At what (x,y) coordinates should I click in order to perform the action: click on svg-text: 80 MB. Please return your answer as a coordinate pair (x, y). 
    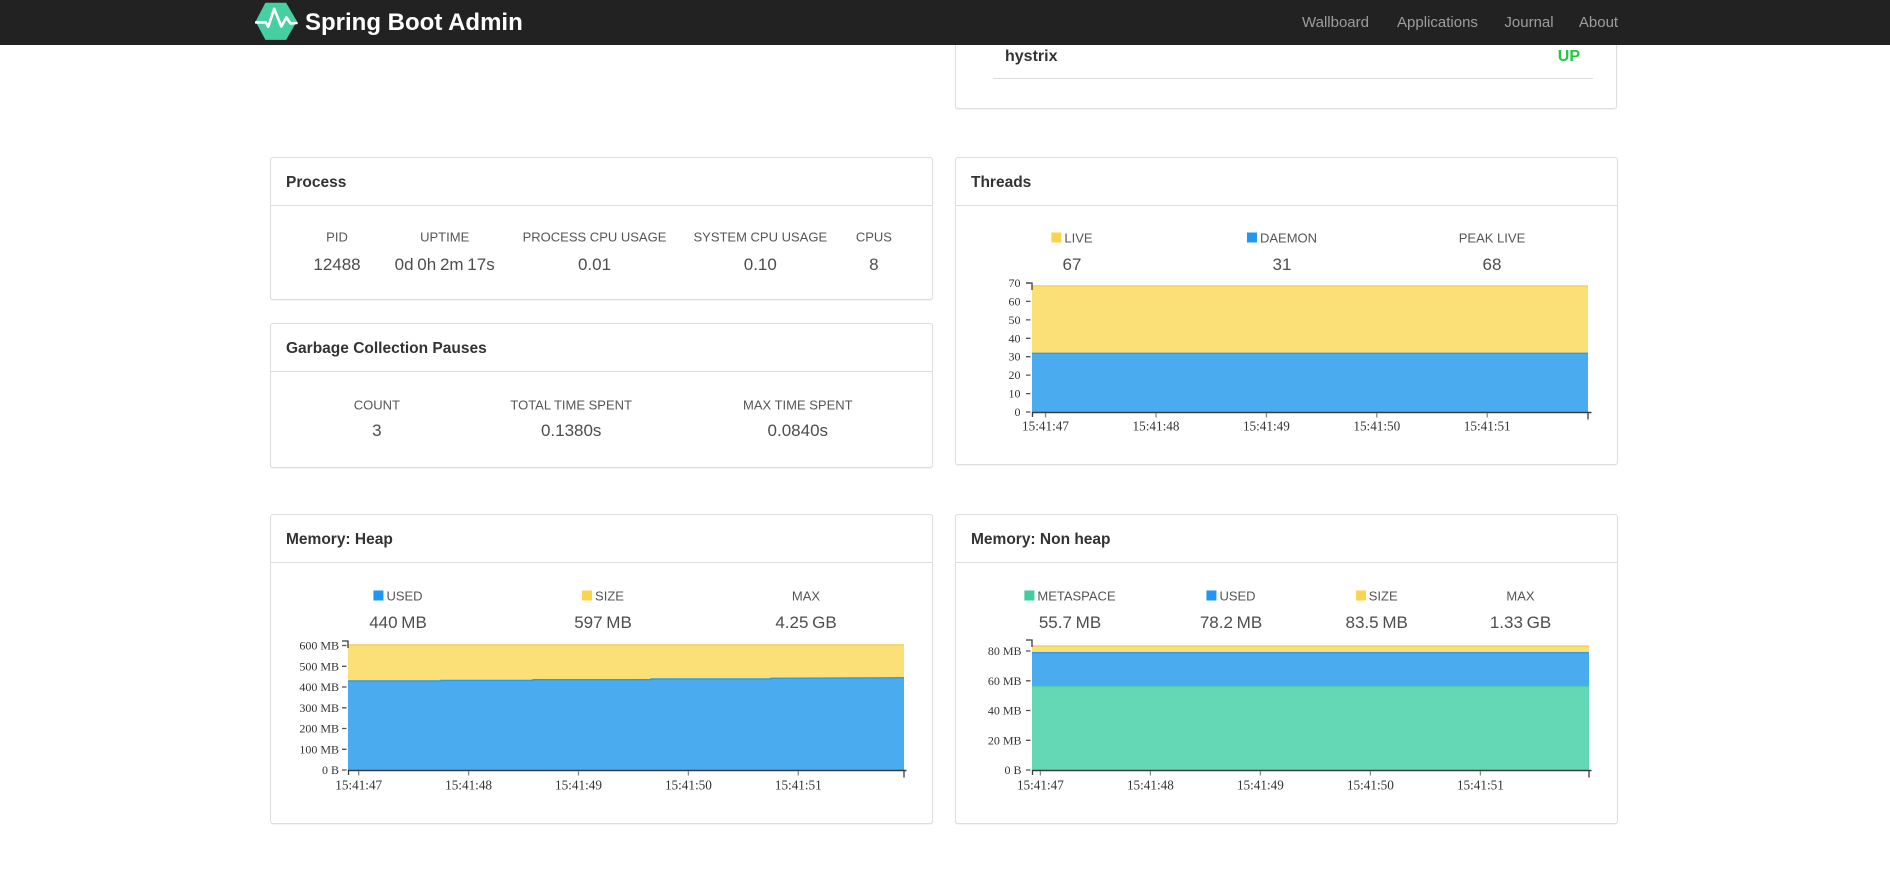
    Looking at the image, I should click on (1005, 651).